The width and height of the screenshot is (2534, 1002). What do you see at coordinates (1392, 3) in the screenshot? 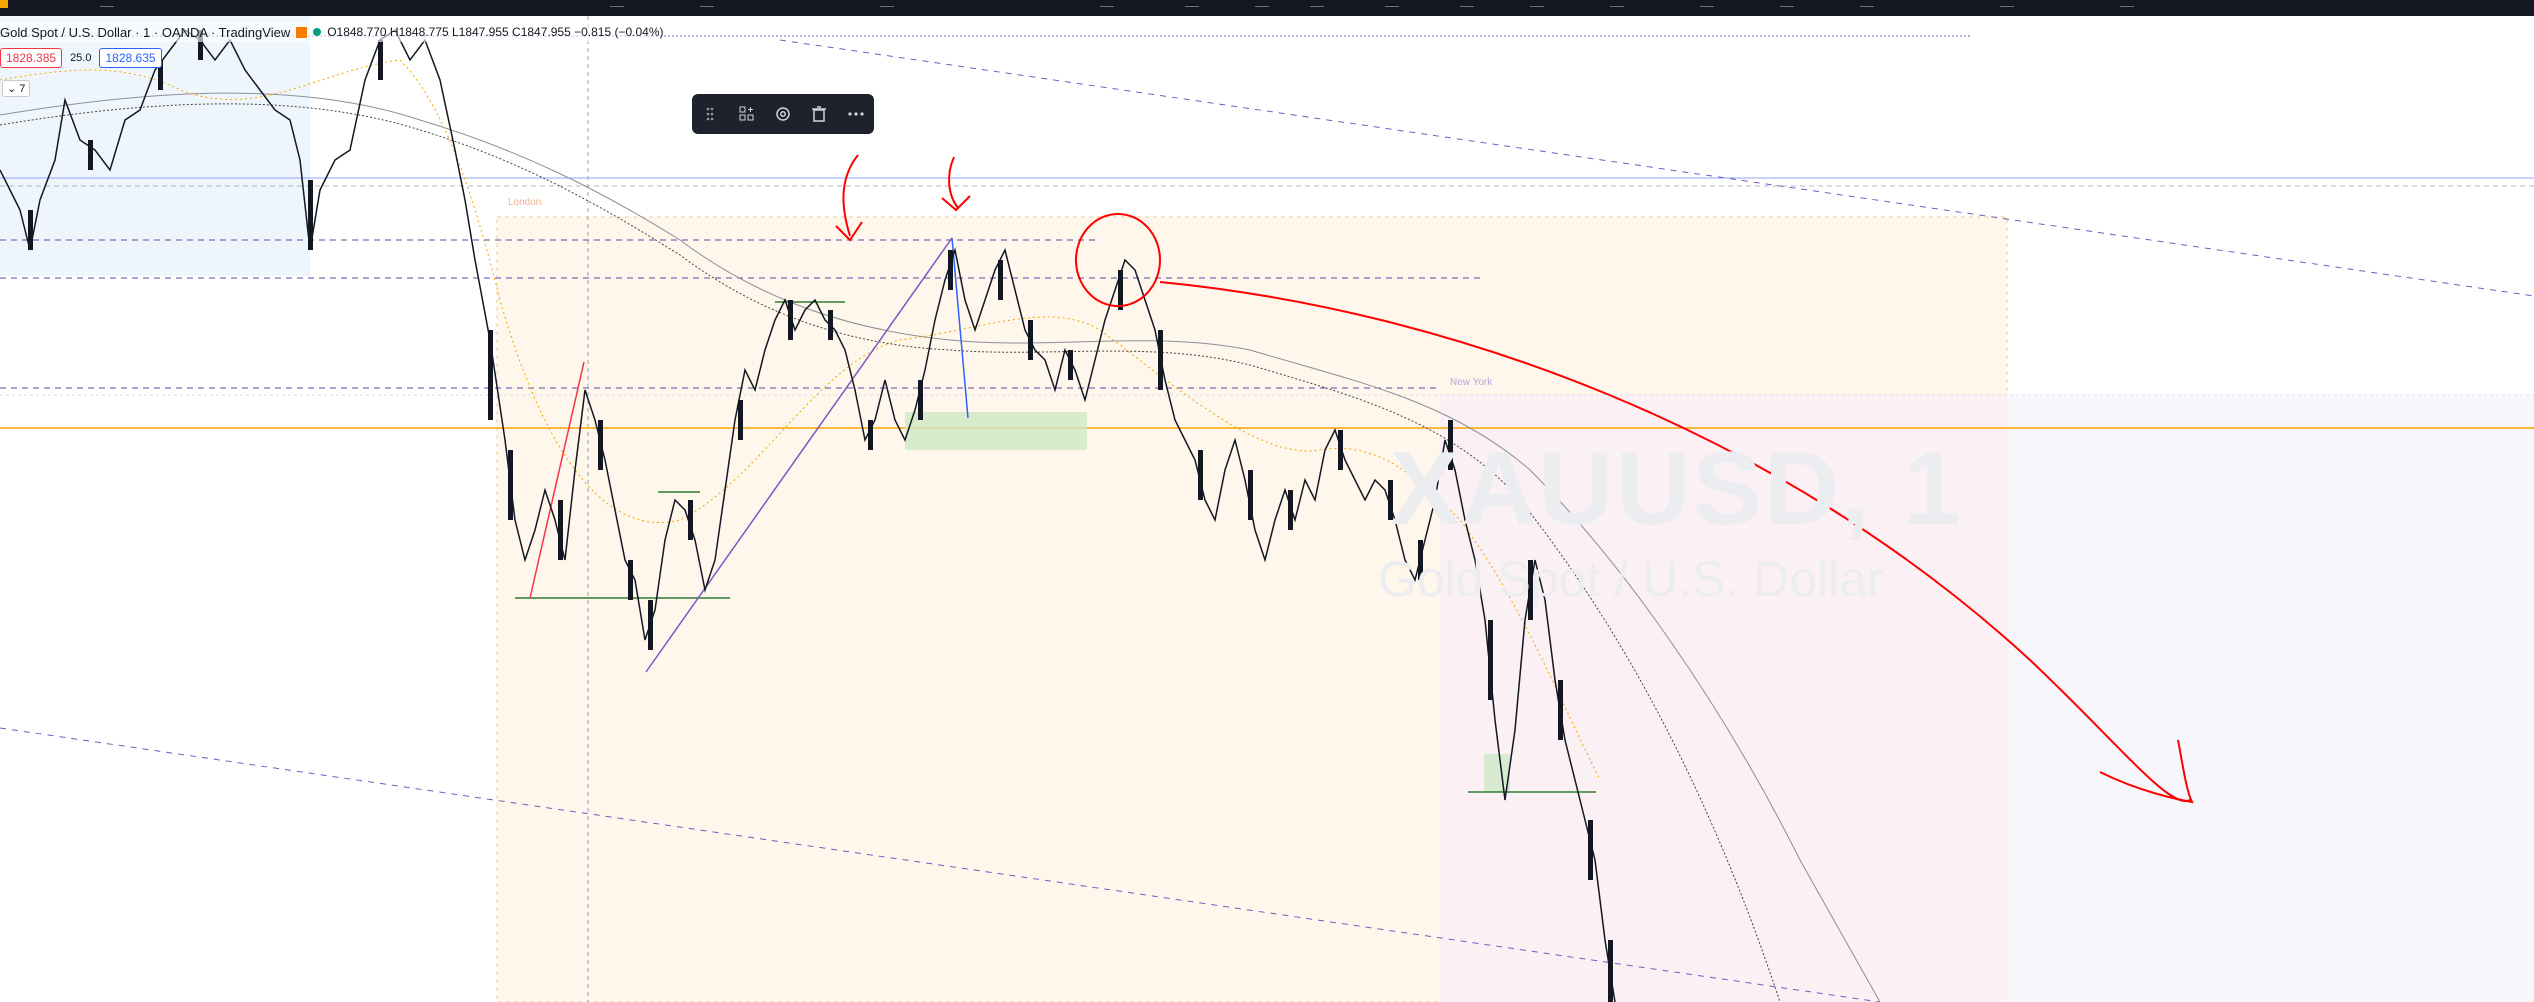
I see `text-tool-icon` at bounding box center [1392, 3].